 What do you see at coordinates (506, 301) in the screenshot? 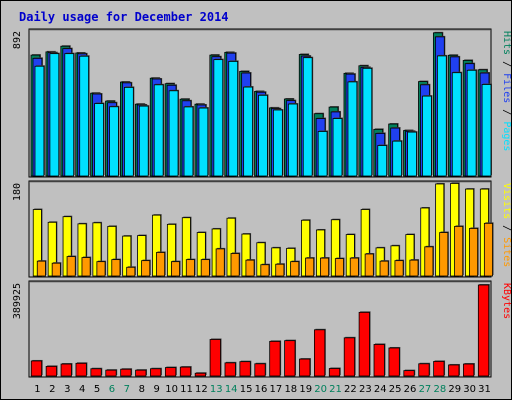
I see `legend-kbytes: KBytes` at bounding box center [506, 301].